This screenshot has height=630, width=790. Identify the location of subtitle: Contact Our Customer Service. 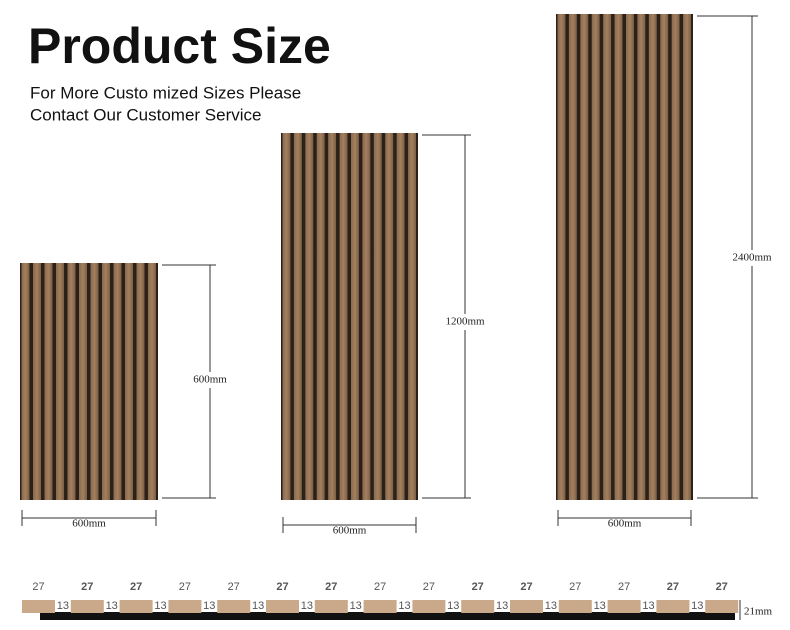
(145, 114).